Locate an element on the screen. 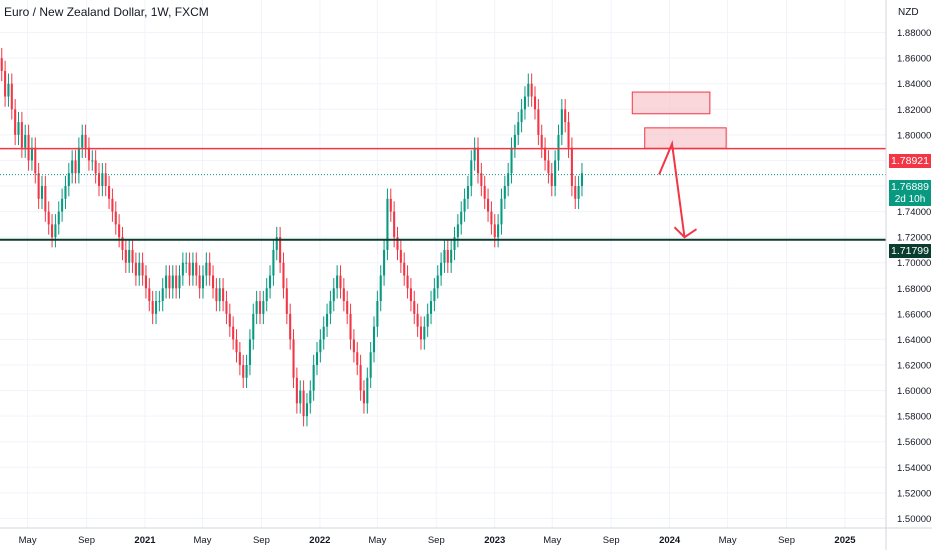 The image size is (932, 550). resistance-price-tag: 1.78921 is located at coordinates (910, 161).